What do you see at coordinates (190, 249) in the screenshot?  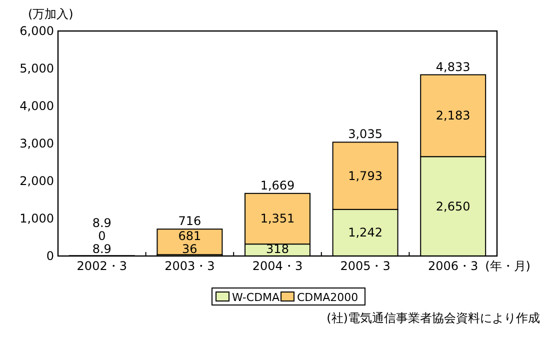 I see `data-label: 36` at bounding box center [190, 249].